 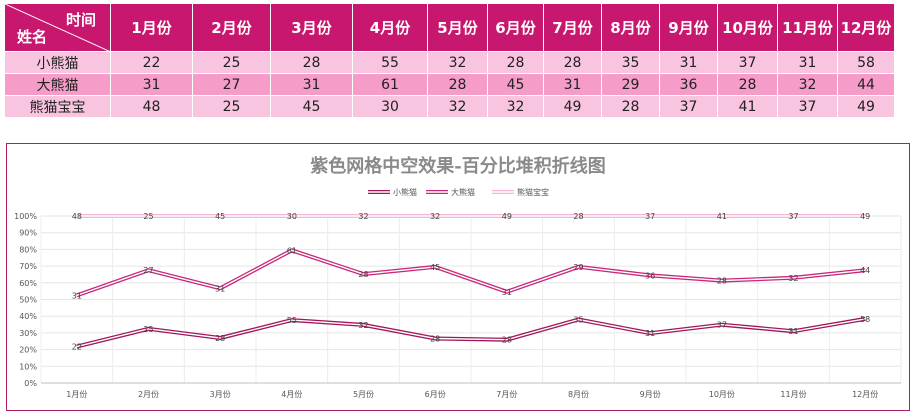 What do you see at coordinates (28, 266) in the screenshot?
I see `y-tick-label: 70%` at bounding box center [28, 266].